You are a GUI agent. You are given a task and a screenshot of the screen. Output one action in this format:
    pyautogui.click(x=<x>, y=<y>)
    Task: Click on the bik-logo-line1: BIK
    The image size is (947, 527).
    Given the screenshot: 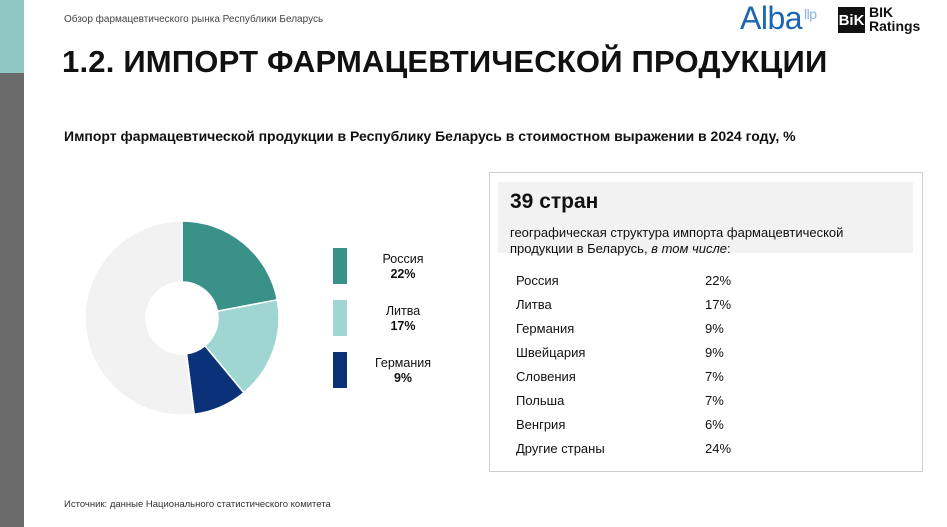 What is the action you would take?
    pyautogui.click(x=881, y=12)
    